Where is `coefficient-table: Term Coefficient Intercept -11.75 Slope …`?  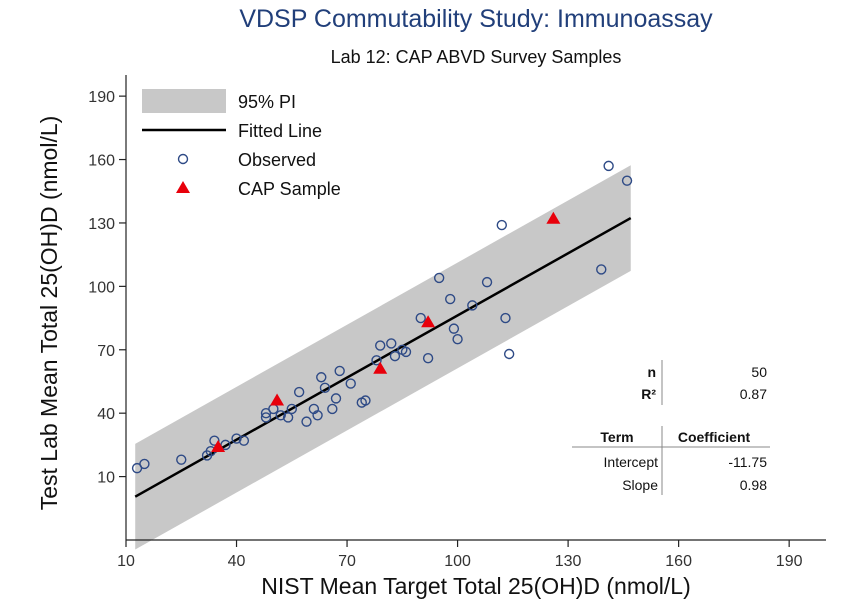 coefficient-table: Term Coefficient Intercept -11.75 Slope … is located at coordinates (671, 460).